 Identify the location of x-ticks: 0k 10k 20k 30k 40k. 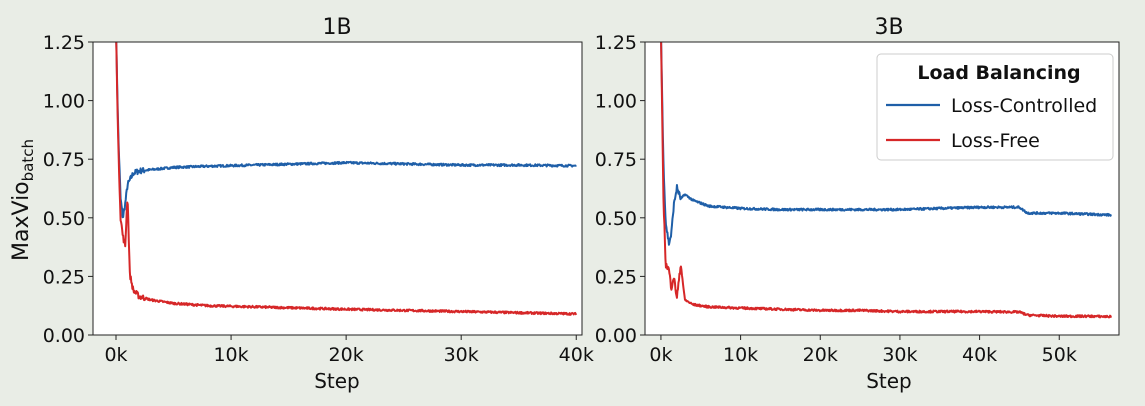
(349, 350).